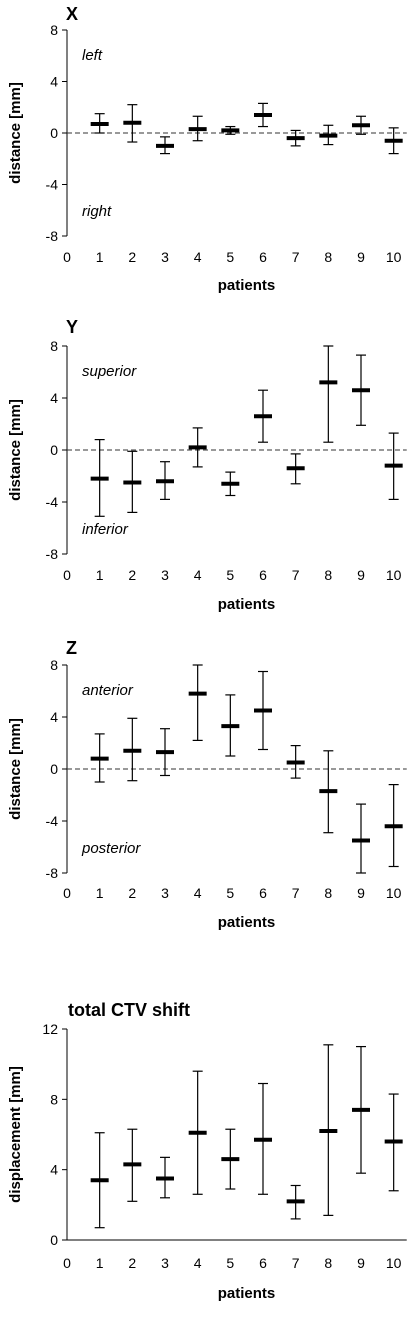 The width and height of the screenshot is (414, 1339). Describe the element at coordinates (100, 1263) in the screenshot. I see `panel-4-x-tick-label: 1` at that location.